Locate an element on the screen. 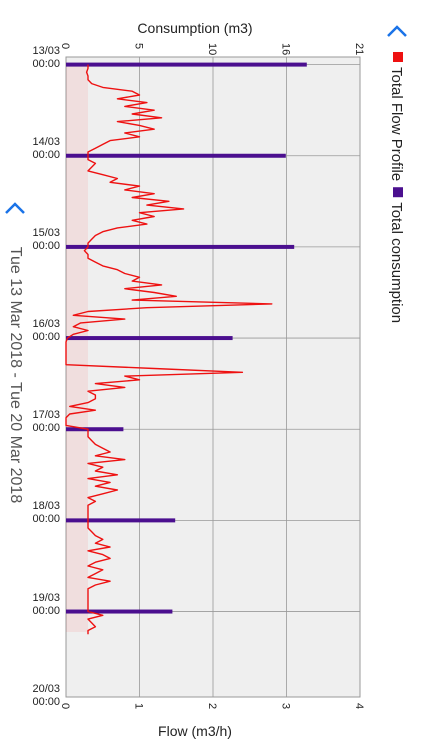 Image resolution: width=422 pixels, height=750 pixels. flow-band is located at coordinates (77, 348).